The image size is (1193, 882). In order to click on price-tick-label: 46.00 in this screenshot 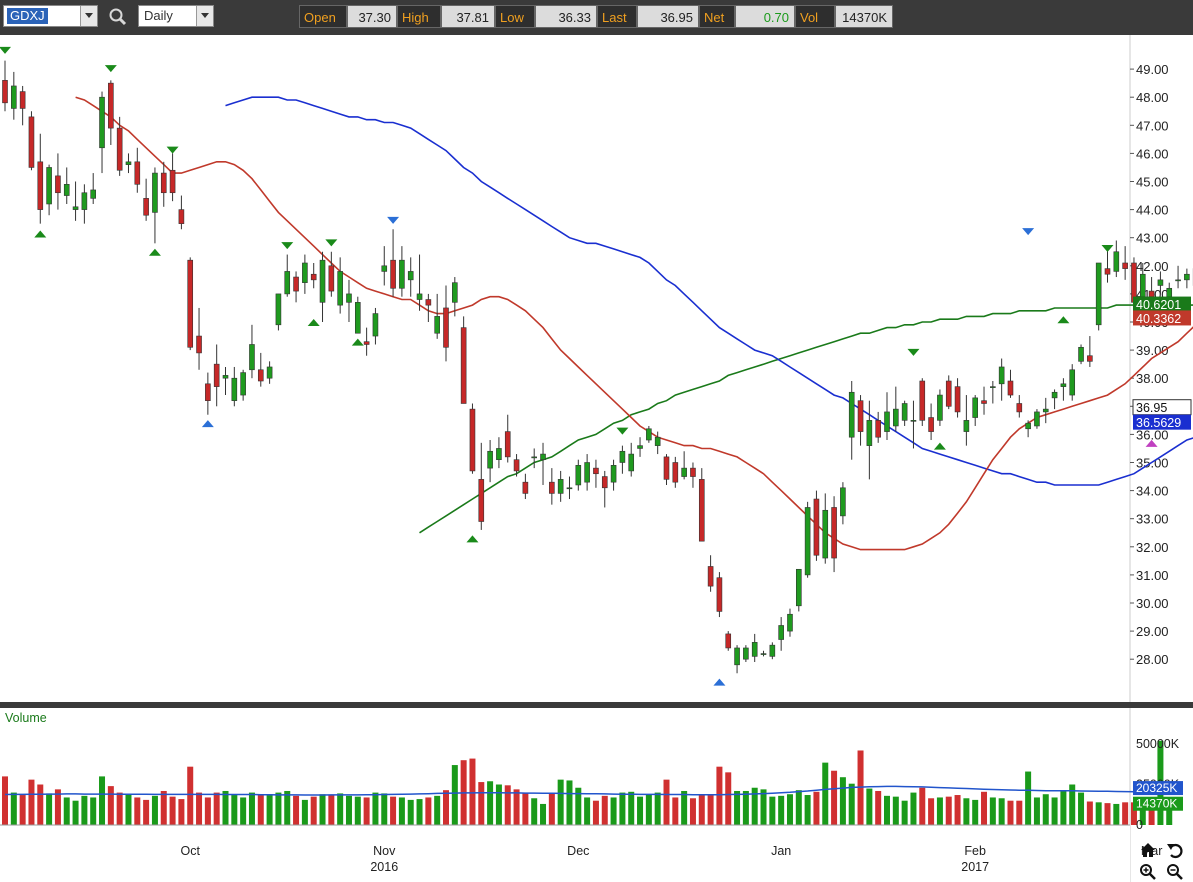, I will do `click(1152, 153)`.